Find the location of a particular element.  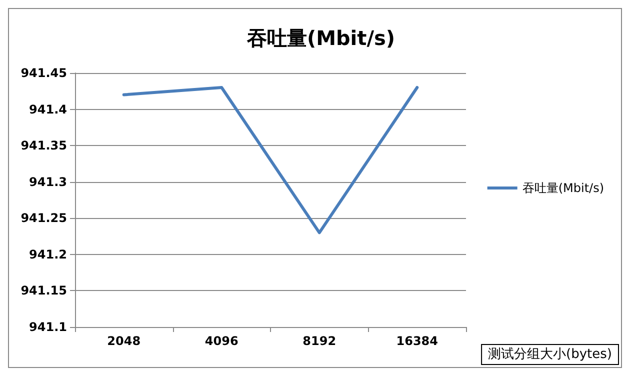

x-tick-label: 16384 is located at coordinates (417, 341).